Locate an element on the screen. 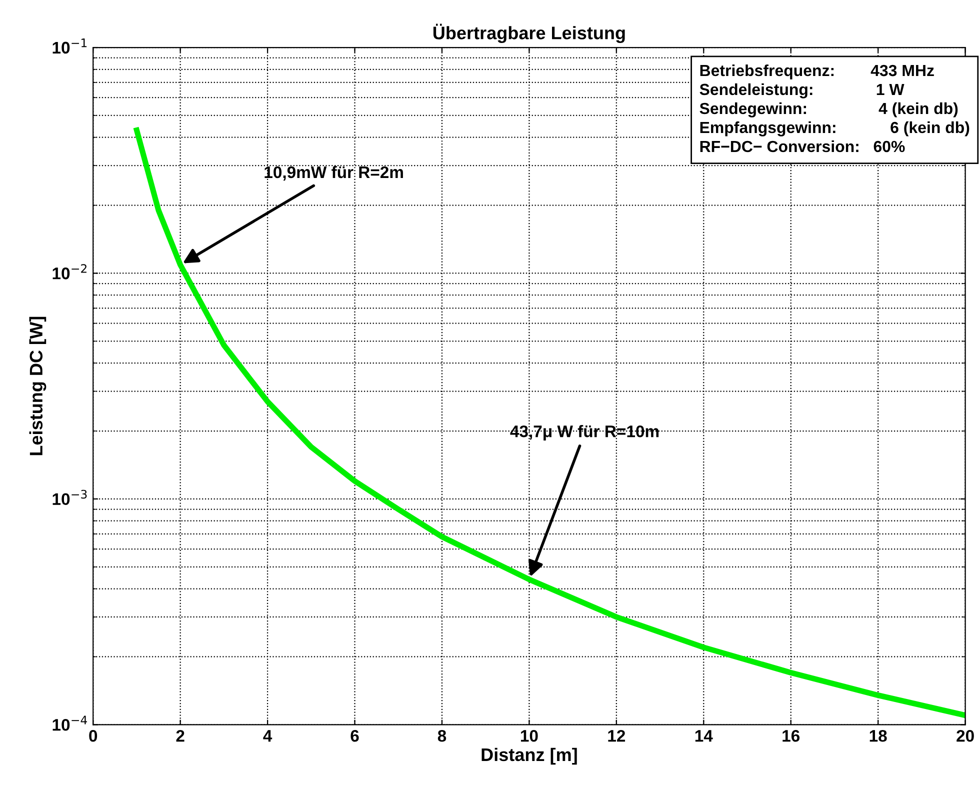 The height and width of the screenshot is (792, 980). annotation: Sendeleistung: 1 W is located at coordinates (802, 90).